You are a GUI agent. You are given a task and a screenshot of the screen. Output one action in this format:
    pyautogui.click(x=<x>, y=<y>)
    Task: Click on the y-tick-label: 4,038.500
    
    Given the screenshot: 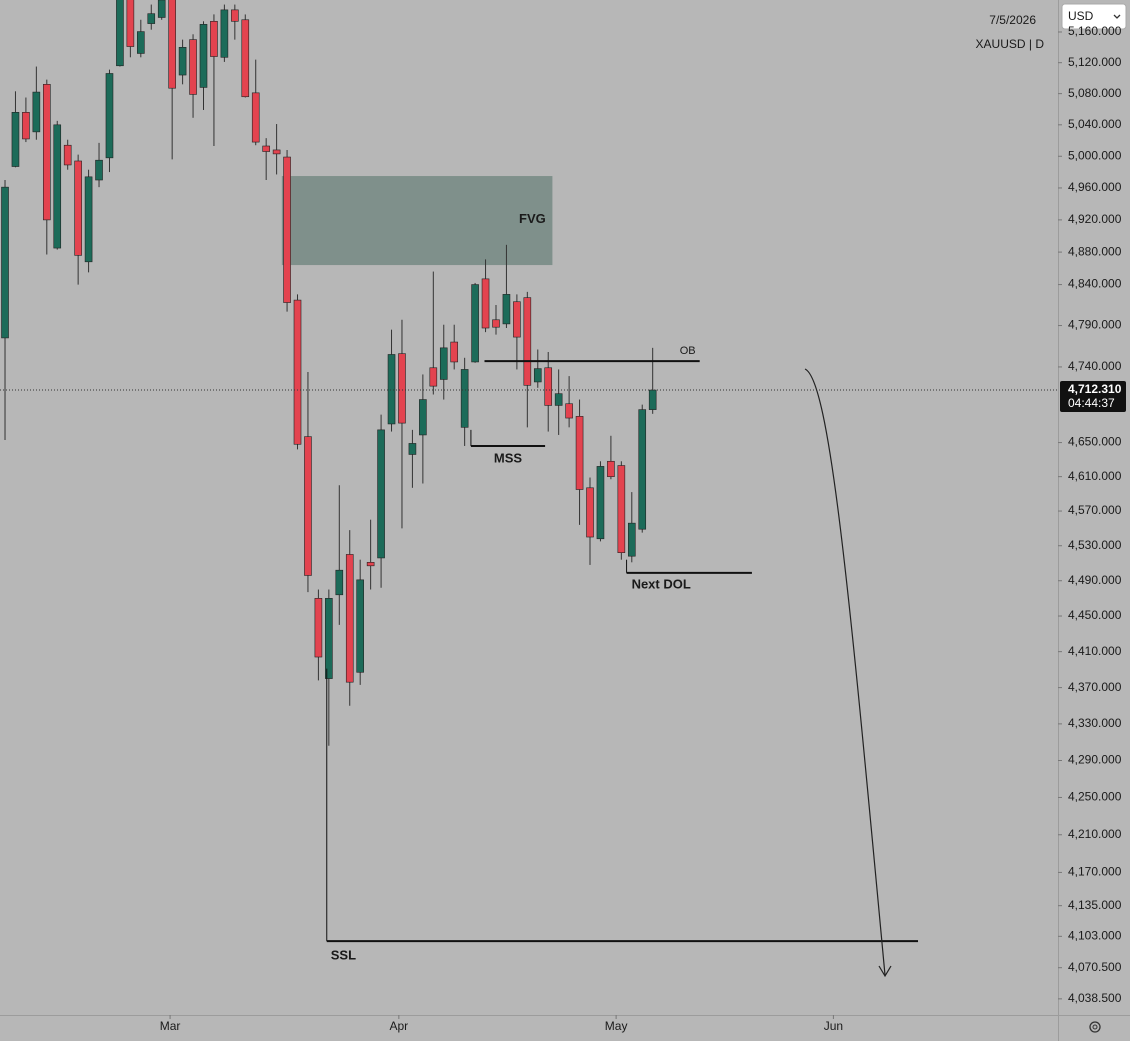 What is the action you would take?
    pyautogui.click(x=1095, y=998)
    